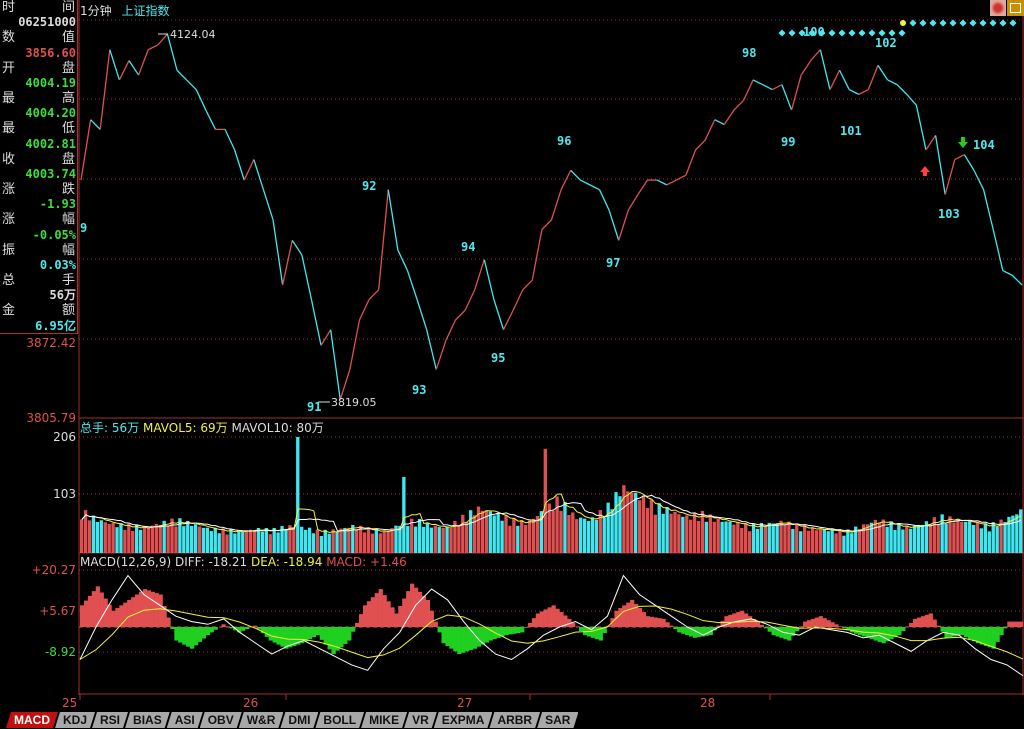 The width and height of the screenshot is (1024, 729). What do you see at coordinates (998, 8) in the screenshot?
I see `settings-gear-icon` at bounding box center [998, 8].